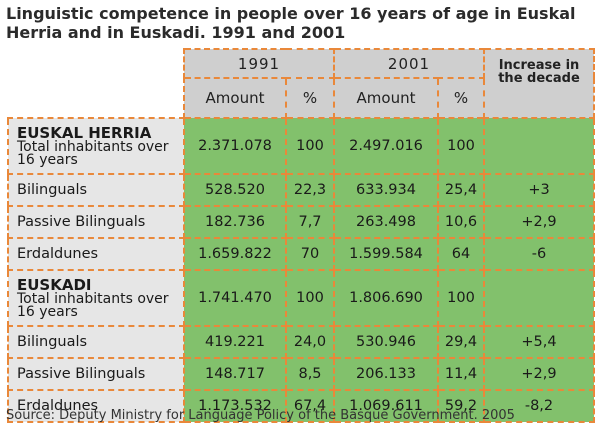  What do you see at coordinates (386, 342) in the screenshot?
I see `cell-amount-2001: 530.946` at bounding box center [386, 342].